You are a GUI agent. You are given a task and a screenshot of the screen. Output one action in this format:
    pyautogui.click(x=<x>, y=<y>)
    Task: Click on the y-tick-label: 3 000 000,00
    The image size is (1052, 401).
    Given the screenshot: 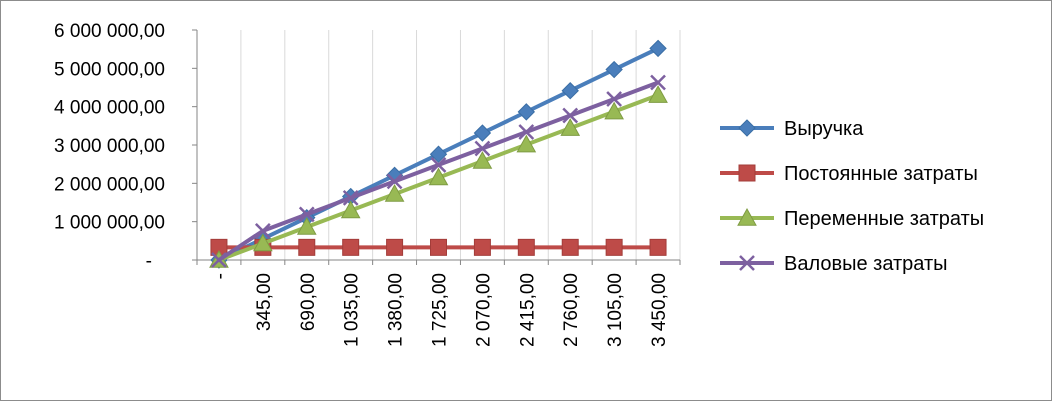 What is the action you would take?
    pyautogui.click(x=109, y=146)
    